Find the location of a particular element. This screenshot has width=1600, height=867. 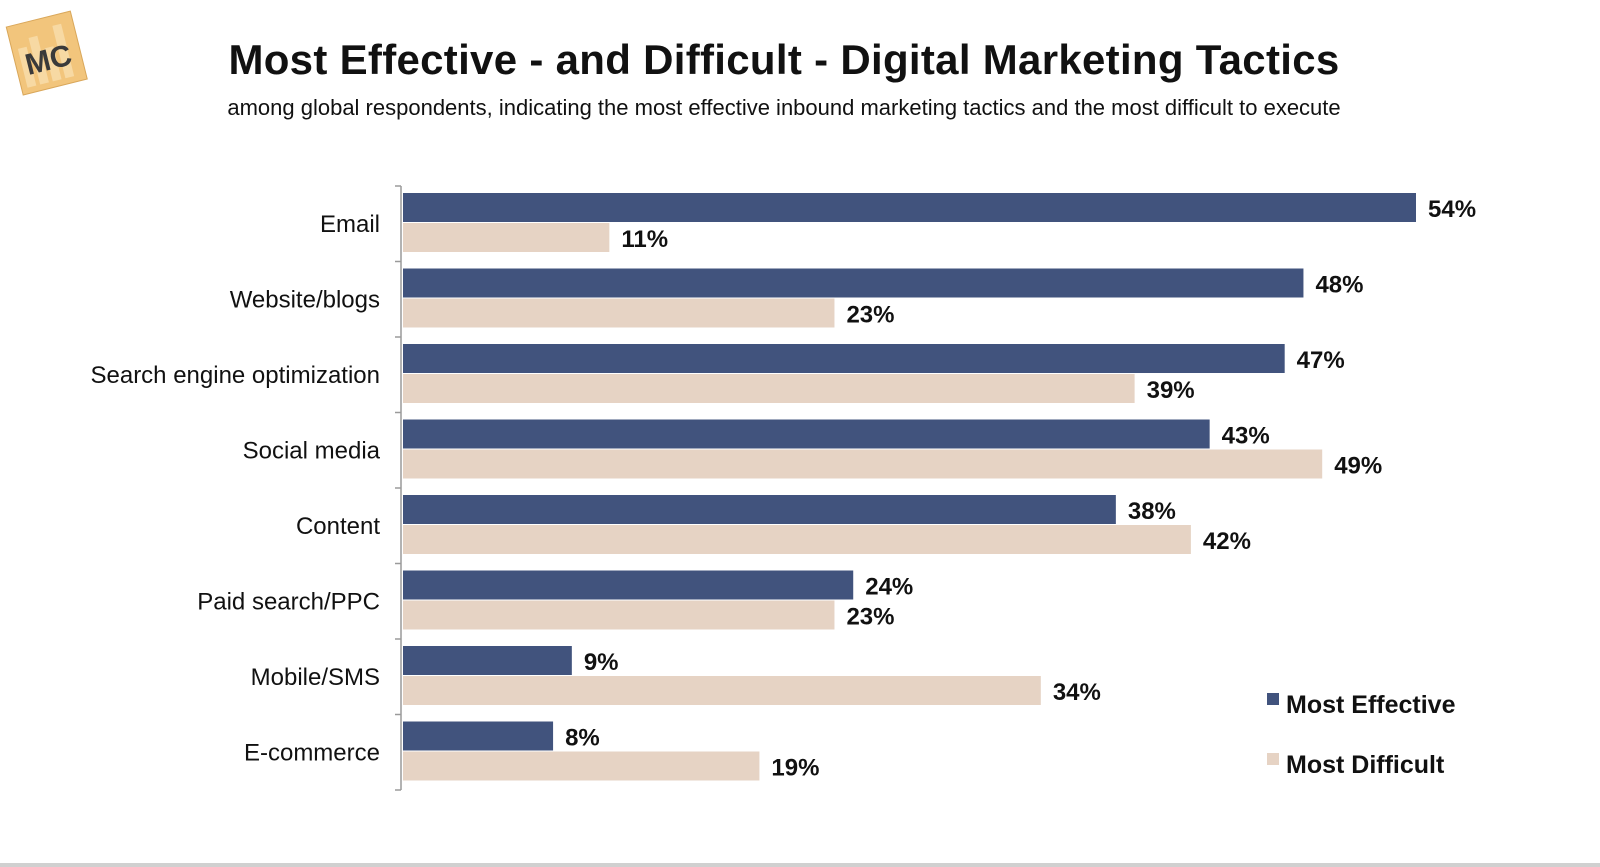

legend-label-most-effective: Most Effective is located at coordinates (1371, 705).